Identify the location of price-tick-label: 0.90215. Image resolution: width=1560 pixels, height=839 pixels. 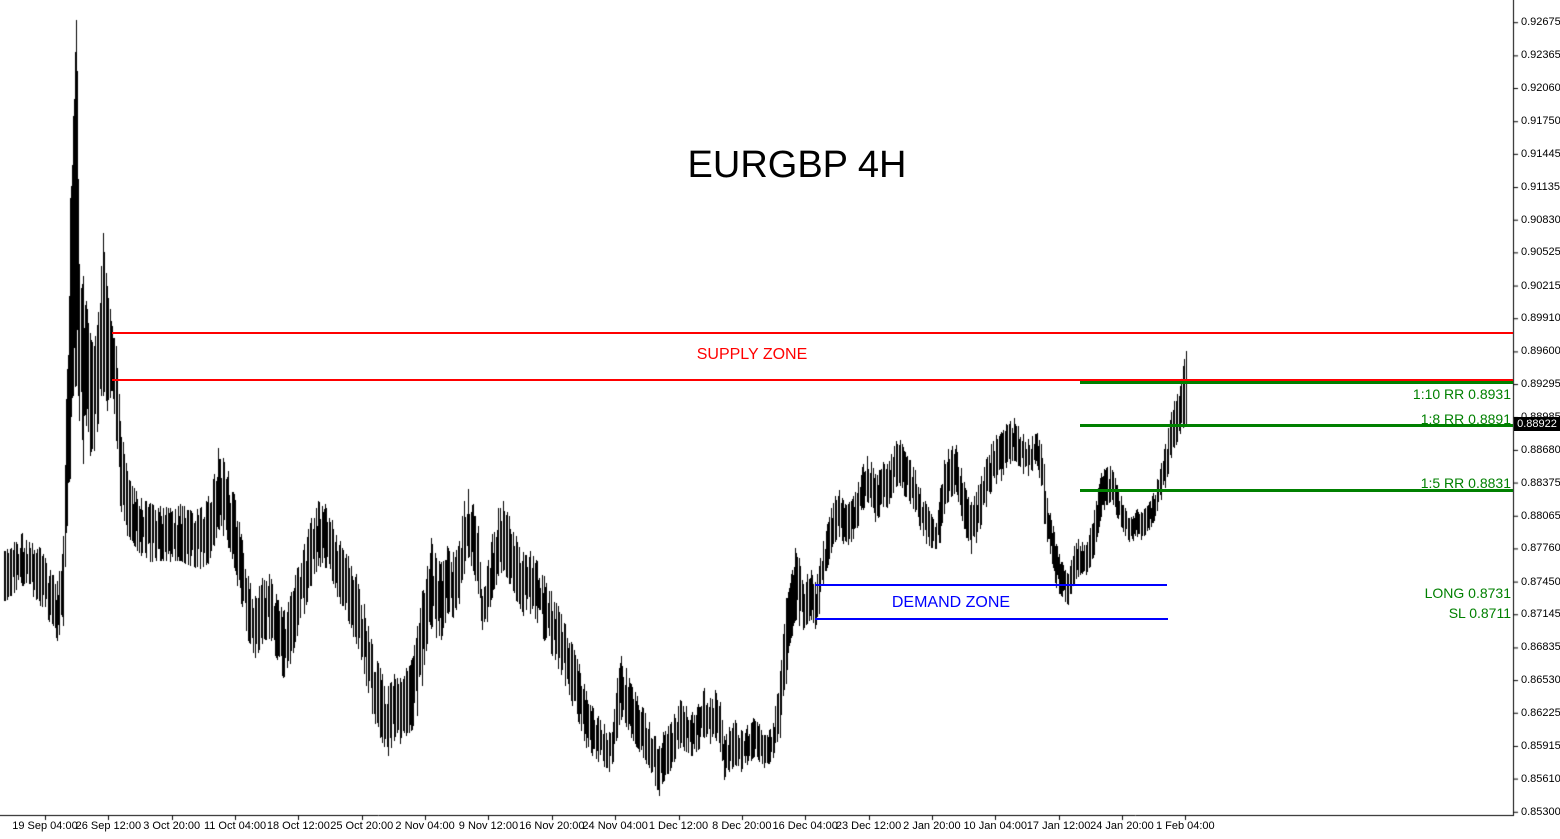
(1540, 285).